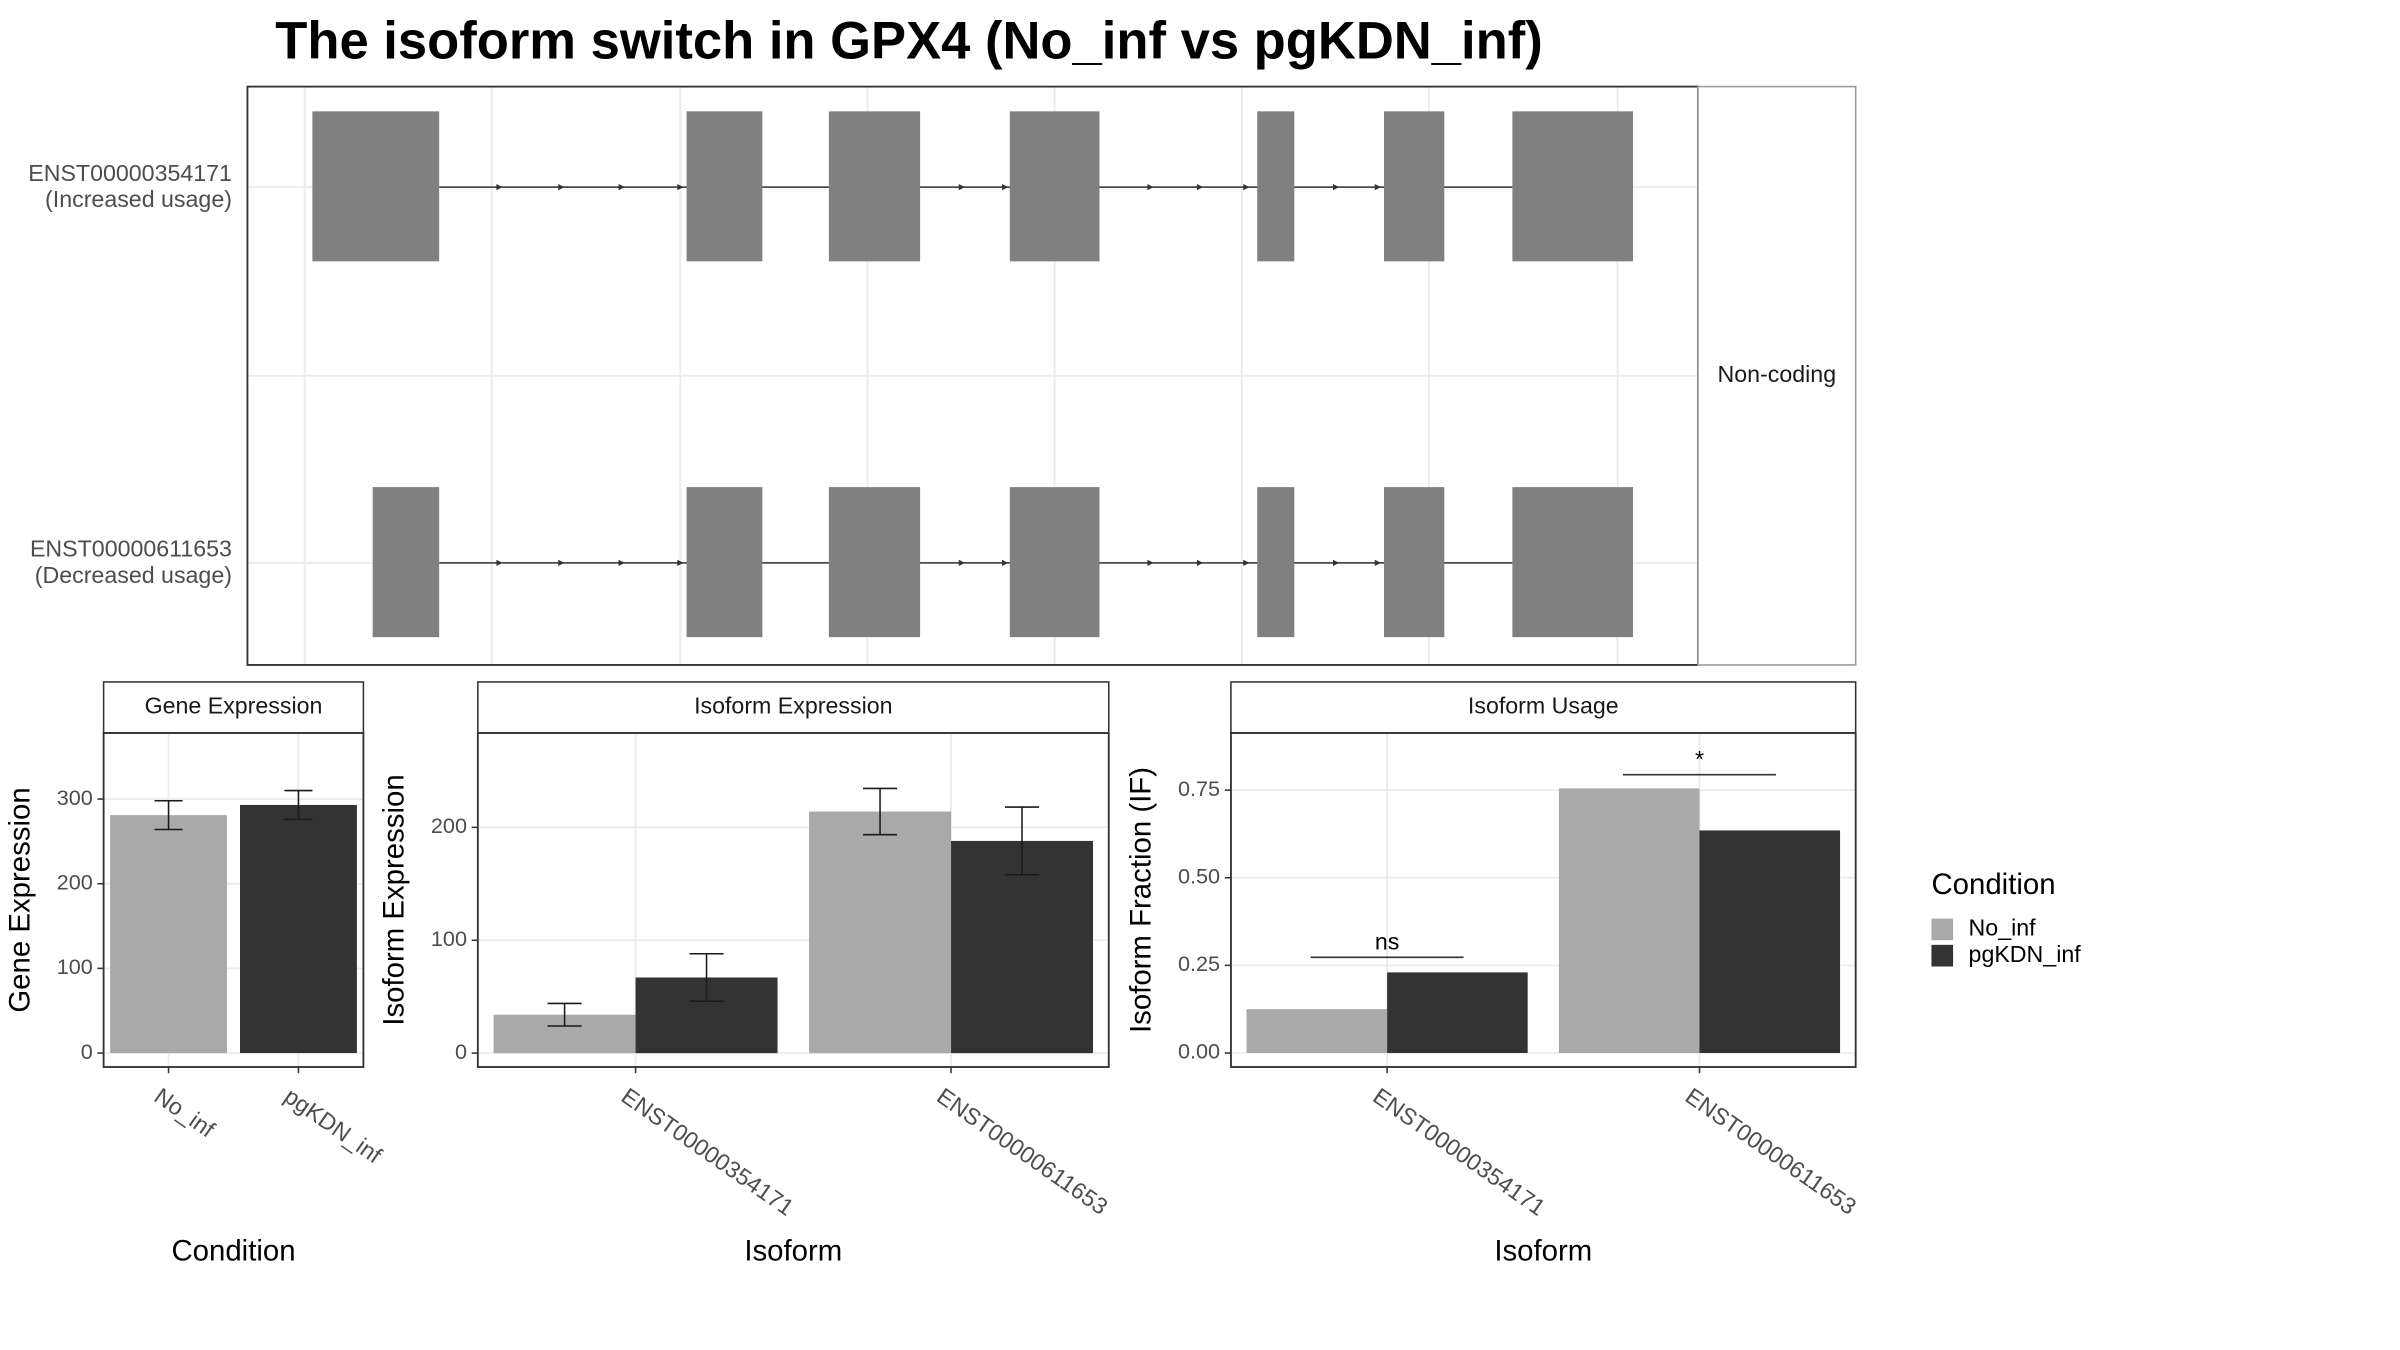 The image size is (2400, 1350). Describe the element at coordinates (1993, 884) in the screenshot. I see `legend-title: Condition` at that location.